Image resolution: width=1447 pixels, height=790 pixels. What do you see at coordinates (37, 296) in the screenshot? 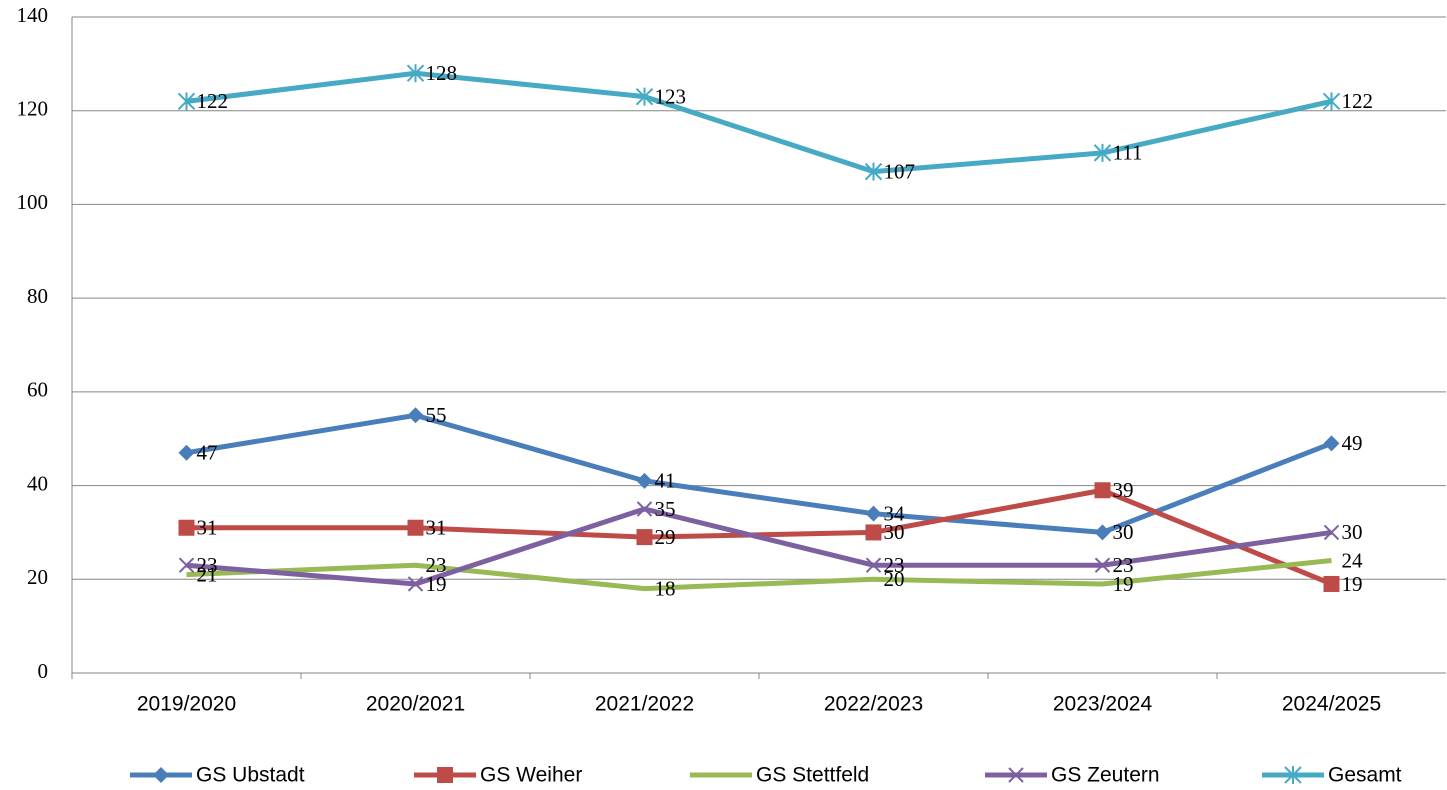
I see `y-tick-label: 80` at bounding box center [37, 296].